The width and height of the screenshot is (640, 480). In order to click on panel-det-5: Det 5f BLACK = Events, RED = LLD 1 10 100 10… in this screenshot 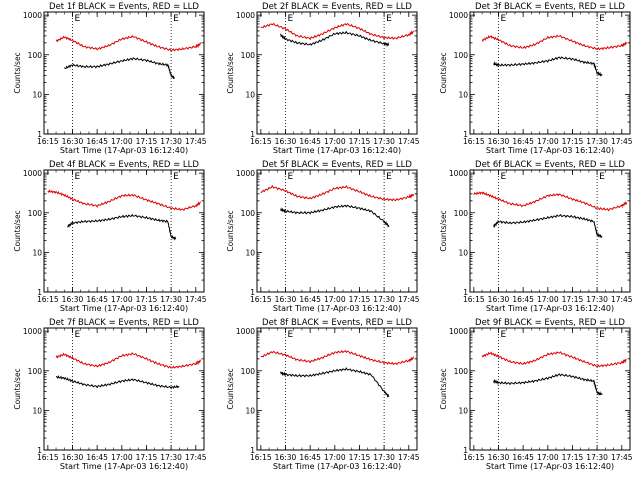, I will do `click(323, 236)`.